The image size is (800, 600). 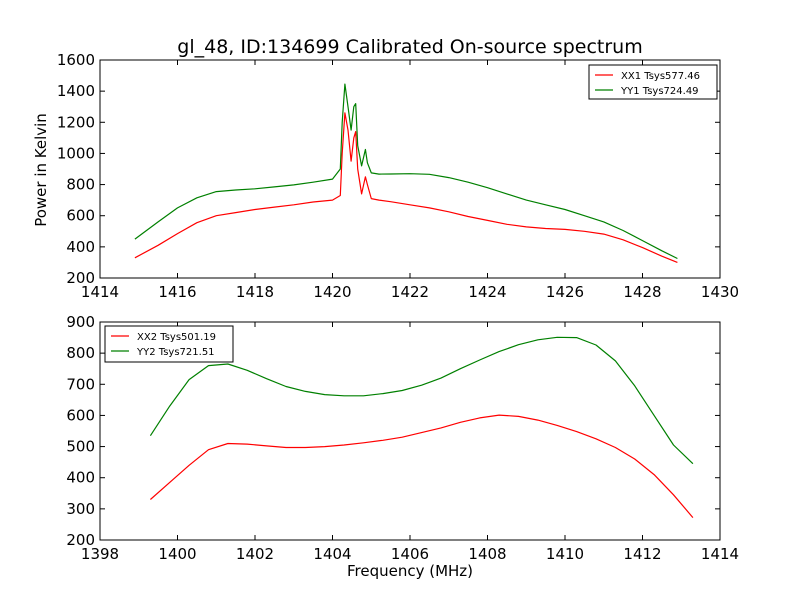 I want to click on top-y-tick-label: 800, so click(x=80, y=185).